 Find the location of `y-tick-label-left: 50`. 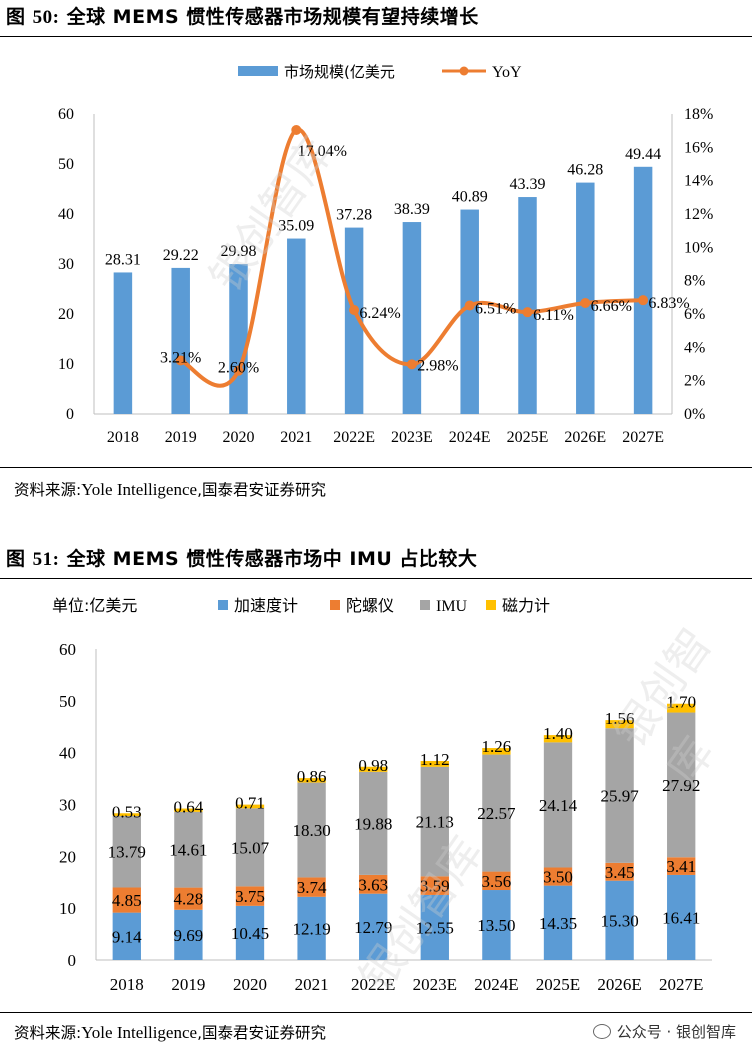

y-tick-label-left: 50 is located at coordinates (66, 164).